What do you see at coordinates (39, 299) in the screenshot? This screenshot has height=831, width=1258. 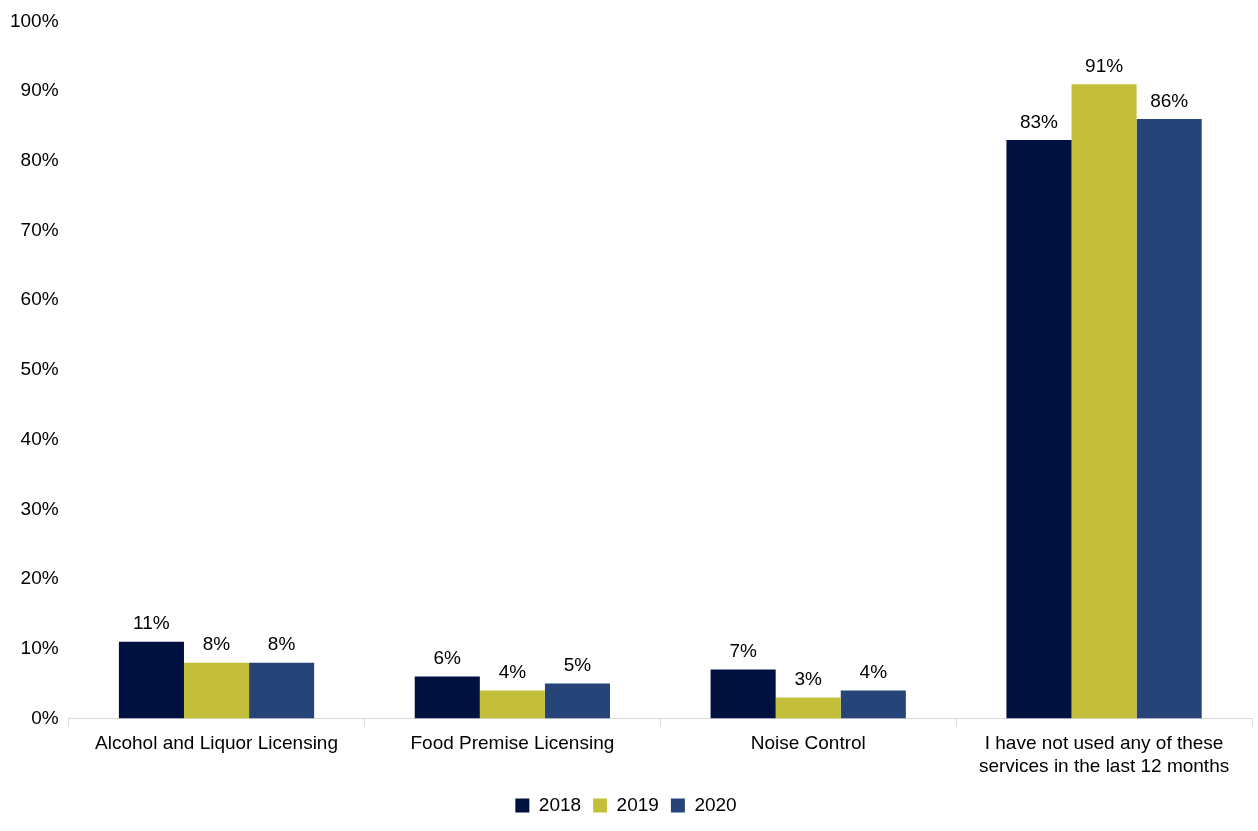 I see `y-tick-label: 60%` at bounding box center [39, 299].